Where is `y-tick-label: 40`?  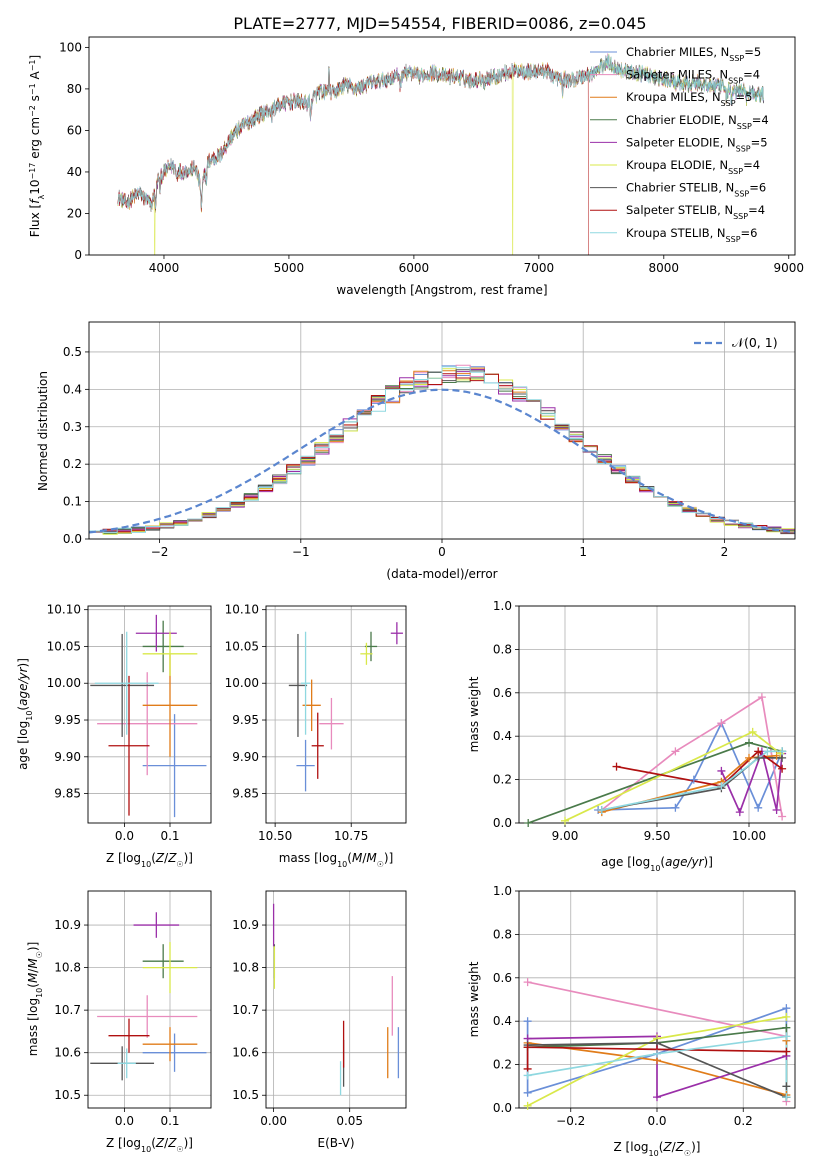
y-tick-label: 40 is located at coordinates (74, 172).